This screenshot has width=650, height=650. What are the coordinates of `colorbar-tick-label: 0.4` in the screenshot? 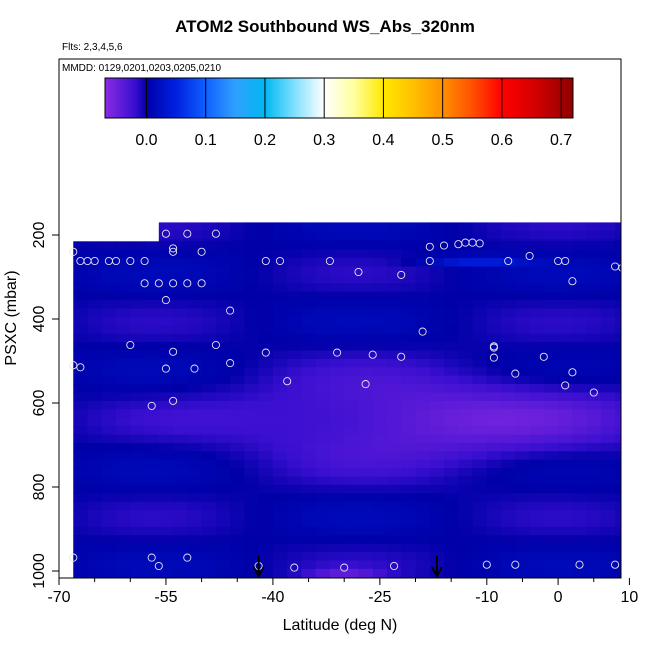 It's located at (383, 140).